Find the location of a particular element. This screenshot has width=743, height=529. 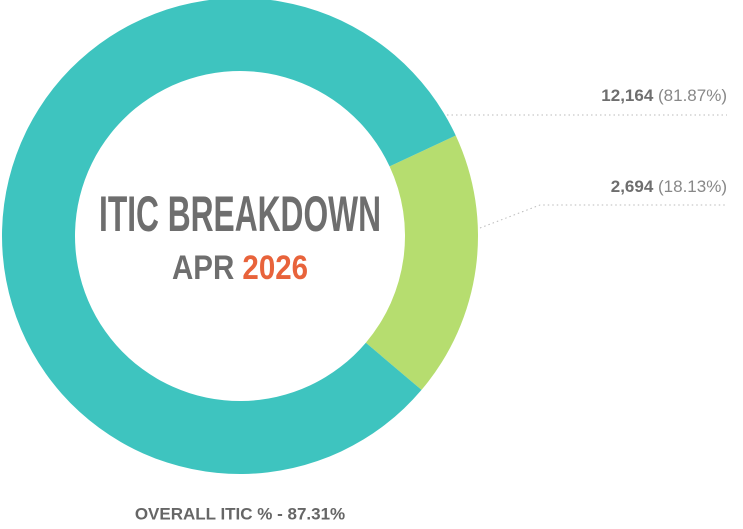

slice-percentage: (81.87%) is located at coordinates (692, 95).